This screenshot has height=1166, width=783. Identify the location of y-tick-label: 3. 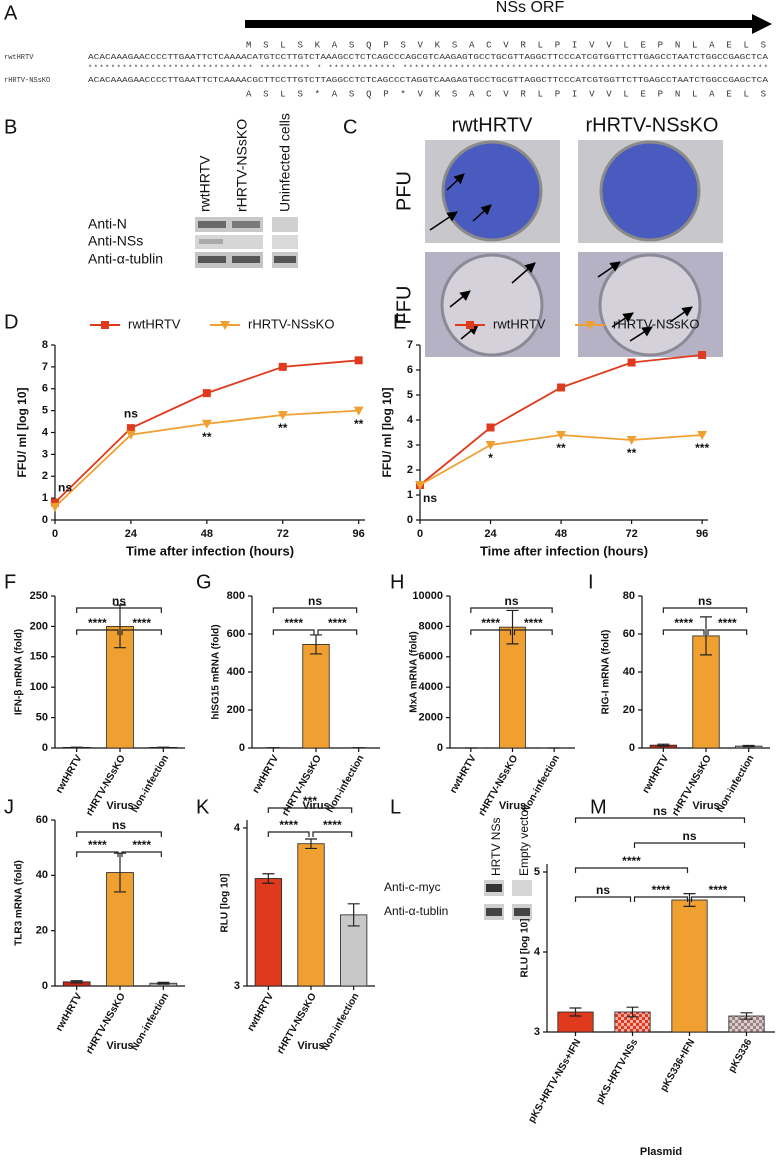
(45, 454).